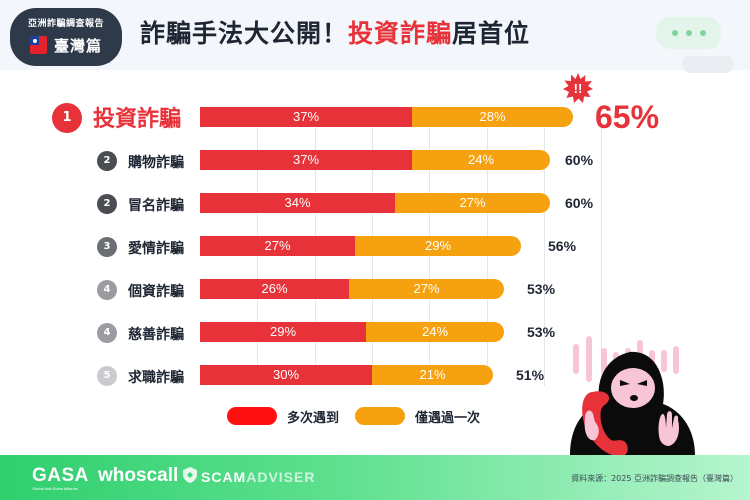 The width and height of the screenshot is (750, 500). I want to click on stacked-bar: 29% 24%, so click(352, 332).